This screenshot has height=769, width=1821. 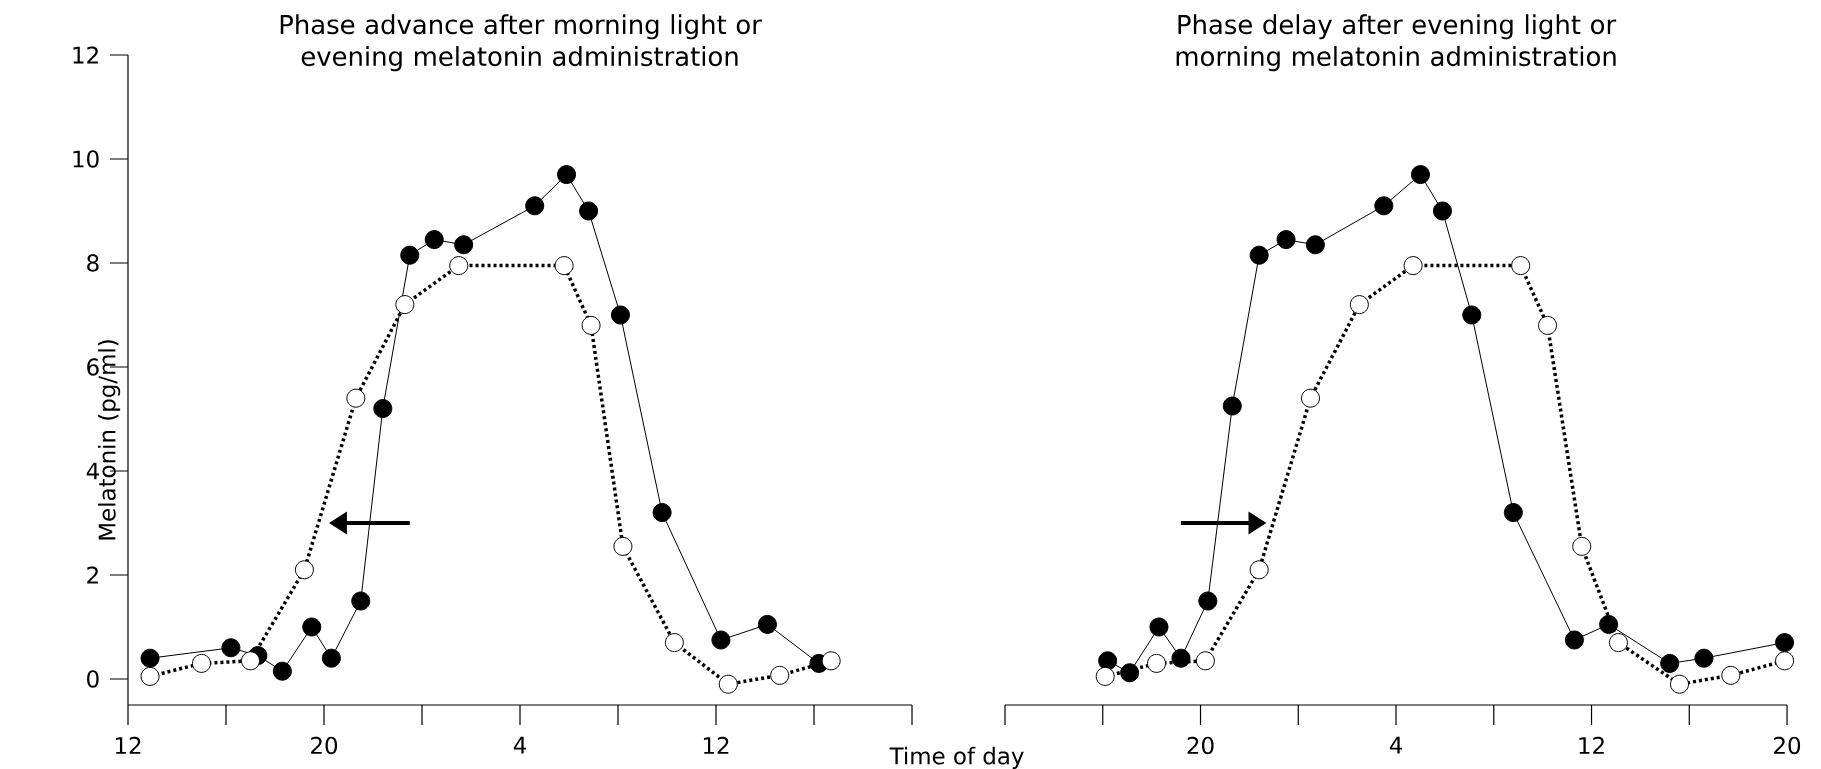 What do you see at coordinates (93, 367) in the screenshot?
I see `y-tick-label: 6` at bounding box center [93, 367].